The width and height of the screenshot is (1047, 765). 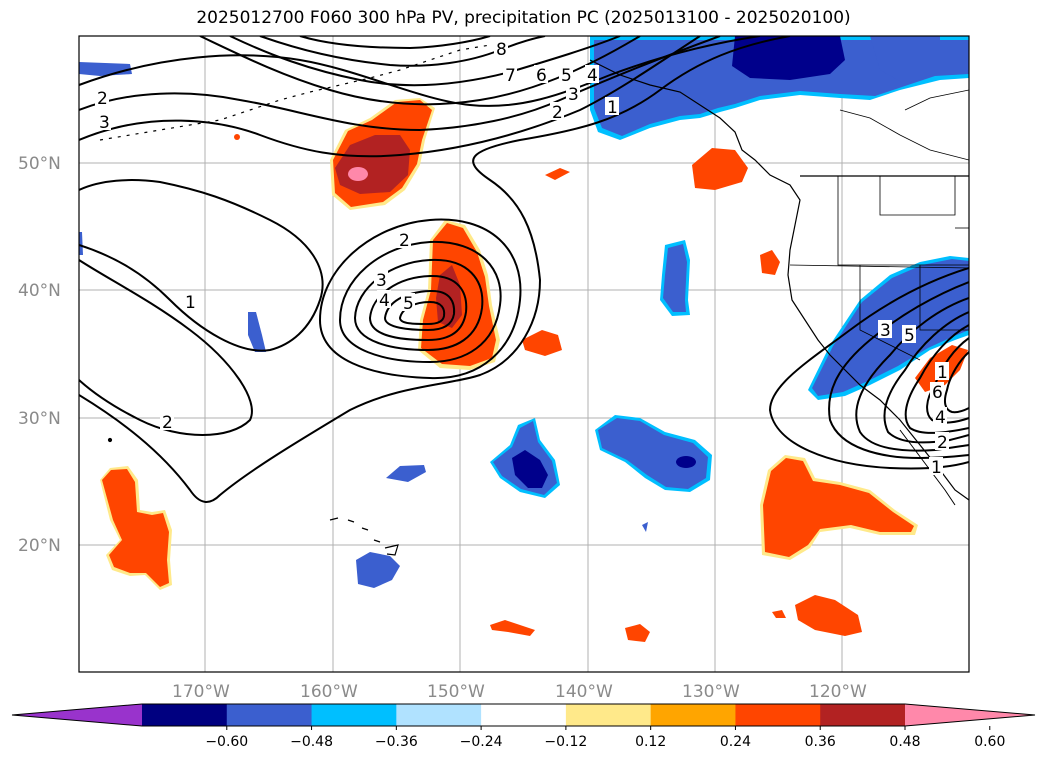 I want to click on contour-label-2-coast: 2, so click(x=942, y=443).